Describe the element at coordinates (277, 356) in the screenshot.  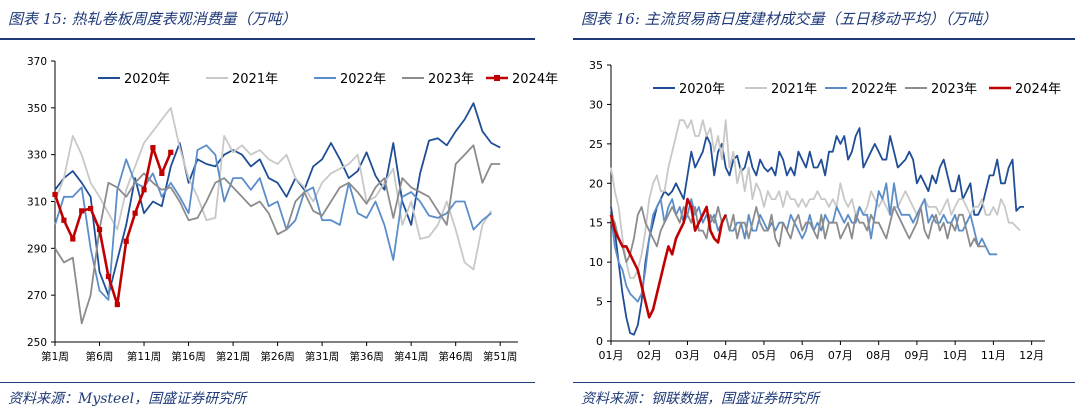
I see `x-tick-label: 第26周` at that location.